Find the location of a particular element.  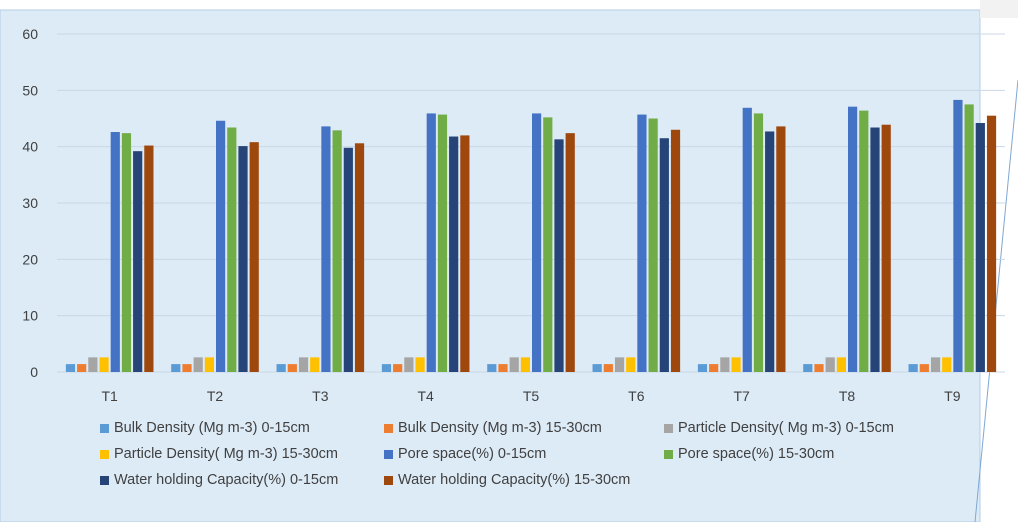

legend-label: Particle Density( Mg m-3) 15-30cm is located at coordinates (226, 454).